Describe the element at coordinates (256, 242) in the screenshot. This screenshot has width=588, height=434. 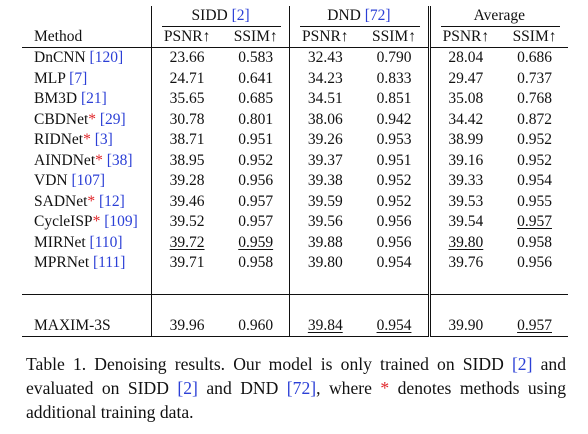
I see `metric-value: 0.959` at that location.